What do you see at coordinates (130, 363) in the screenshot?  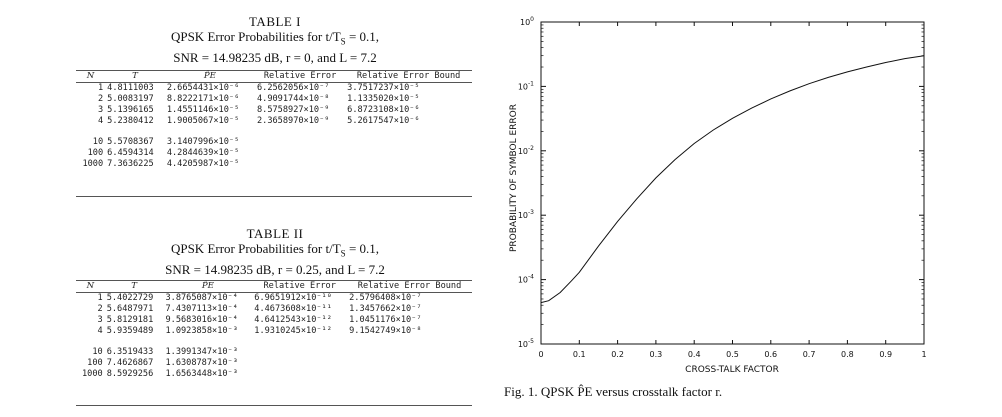 I see `table2-cell: 7.4626867` at bounding box center [130, 363].